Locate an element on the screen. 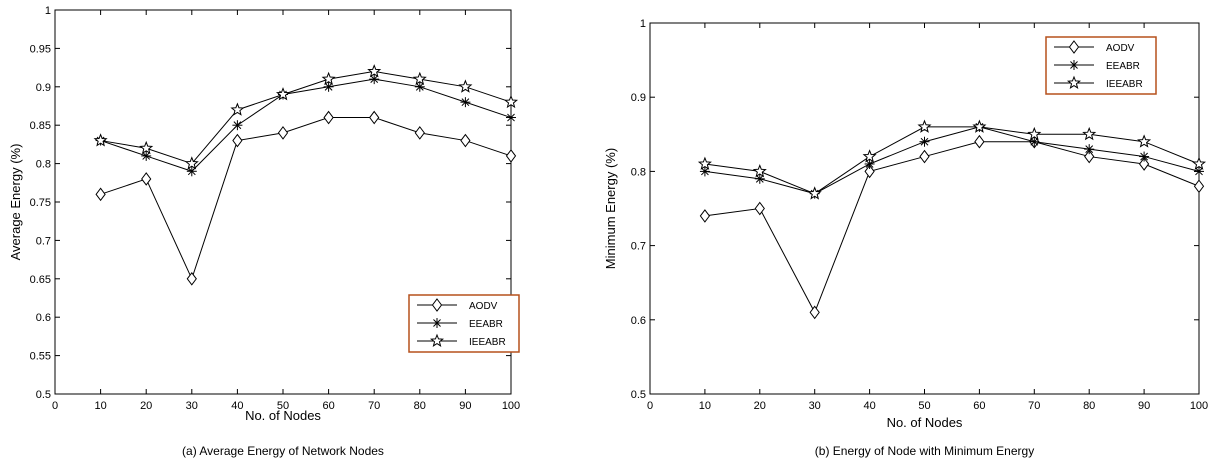 This screenshot has height=469, width=1217. legend-label: EEABR is located at coordinates (486, 324).